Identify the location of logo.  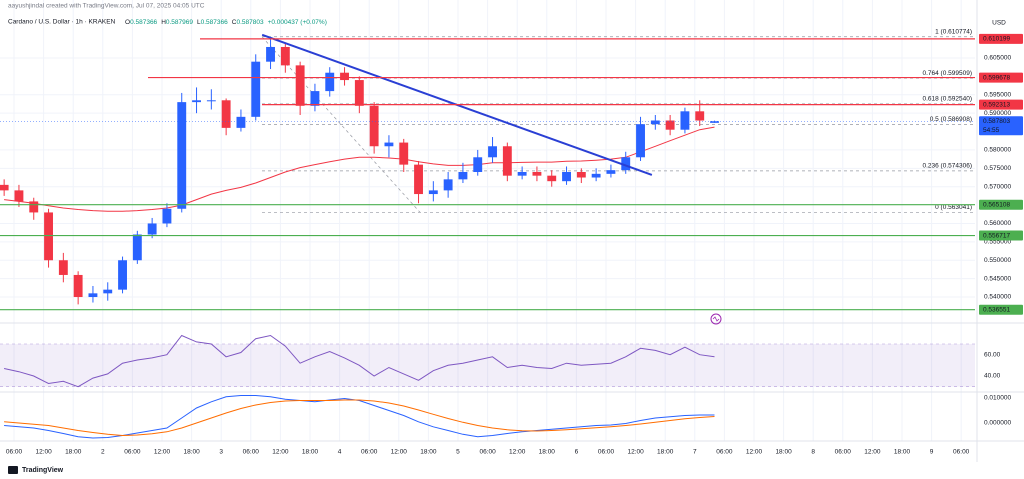
(13, 470).